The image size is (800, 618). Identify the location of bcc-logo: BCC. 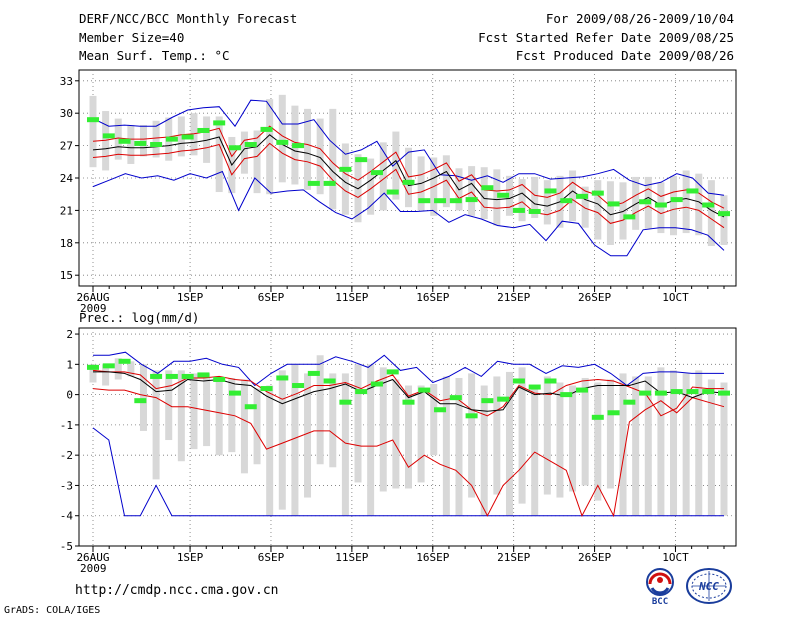
(660, 587).